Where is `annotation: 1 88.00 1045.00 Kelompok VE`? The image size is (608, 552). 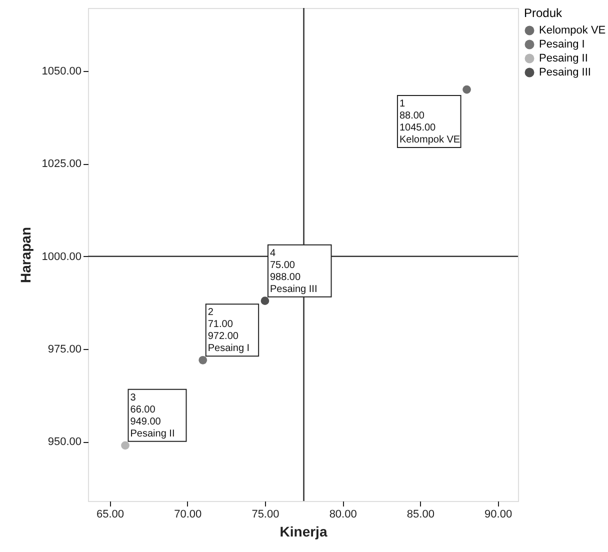 annotation: 1 88.00 1045.00 Kelompok VE is located at coordinates (429, 122).